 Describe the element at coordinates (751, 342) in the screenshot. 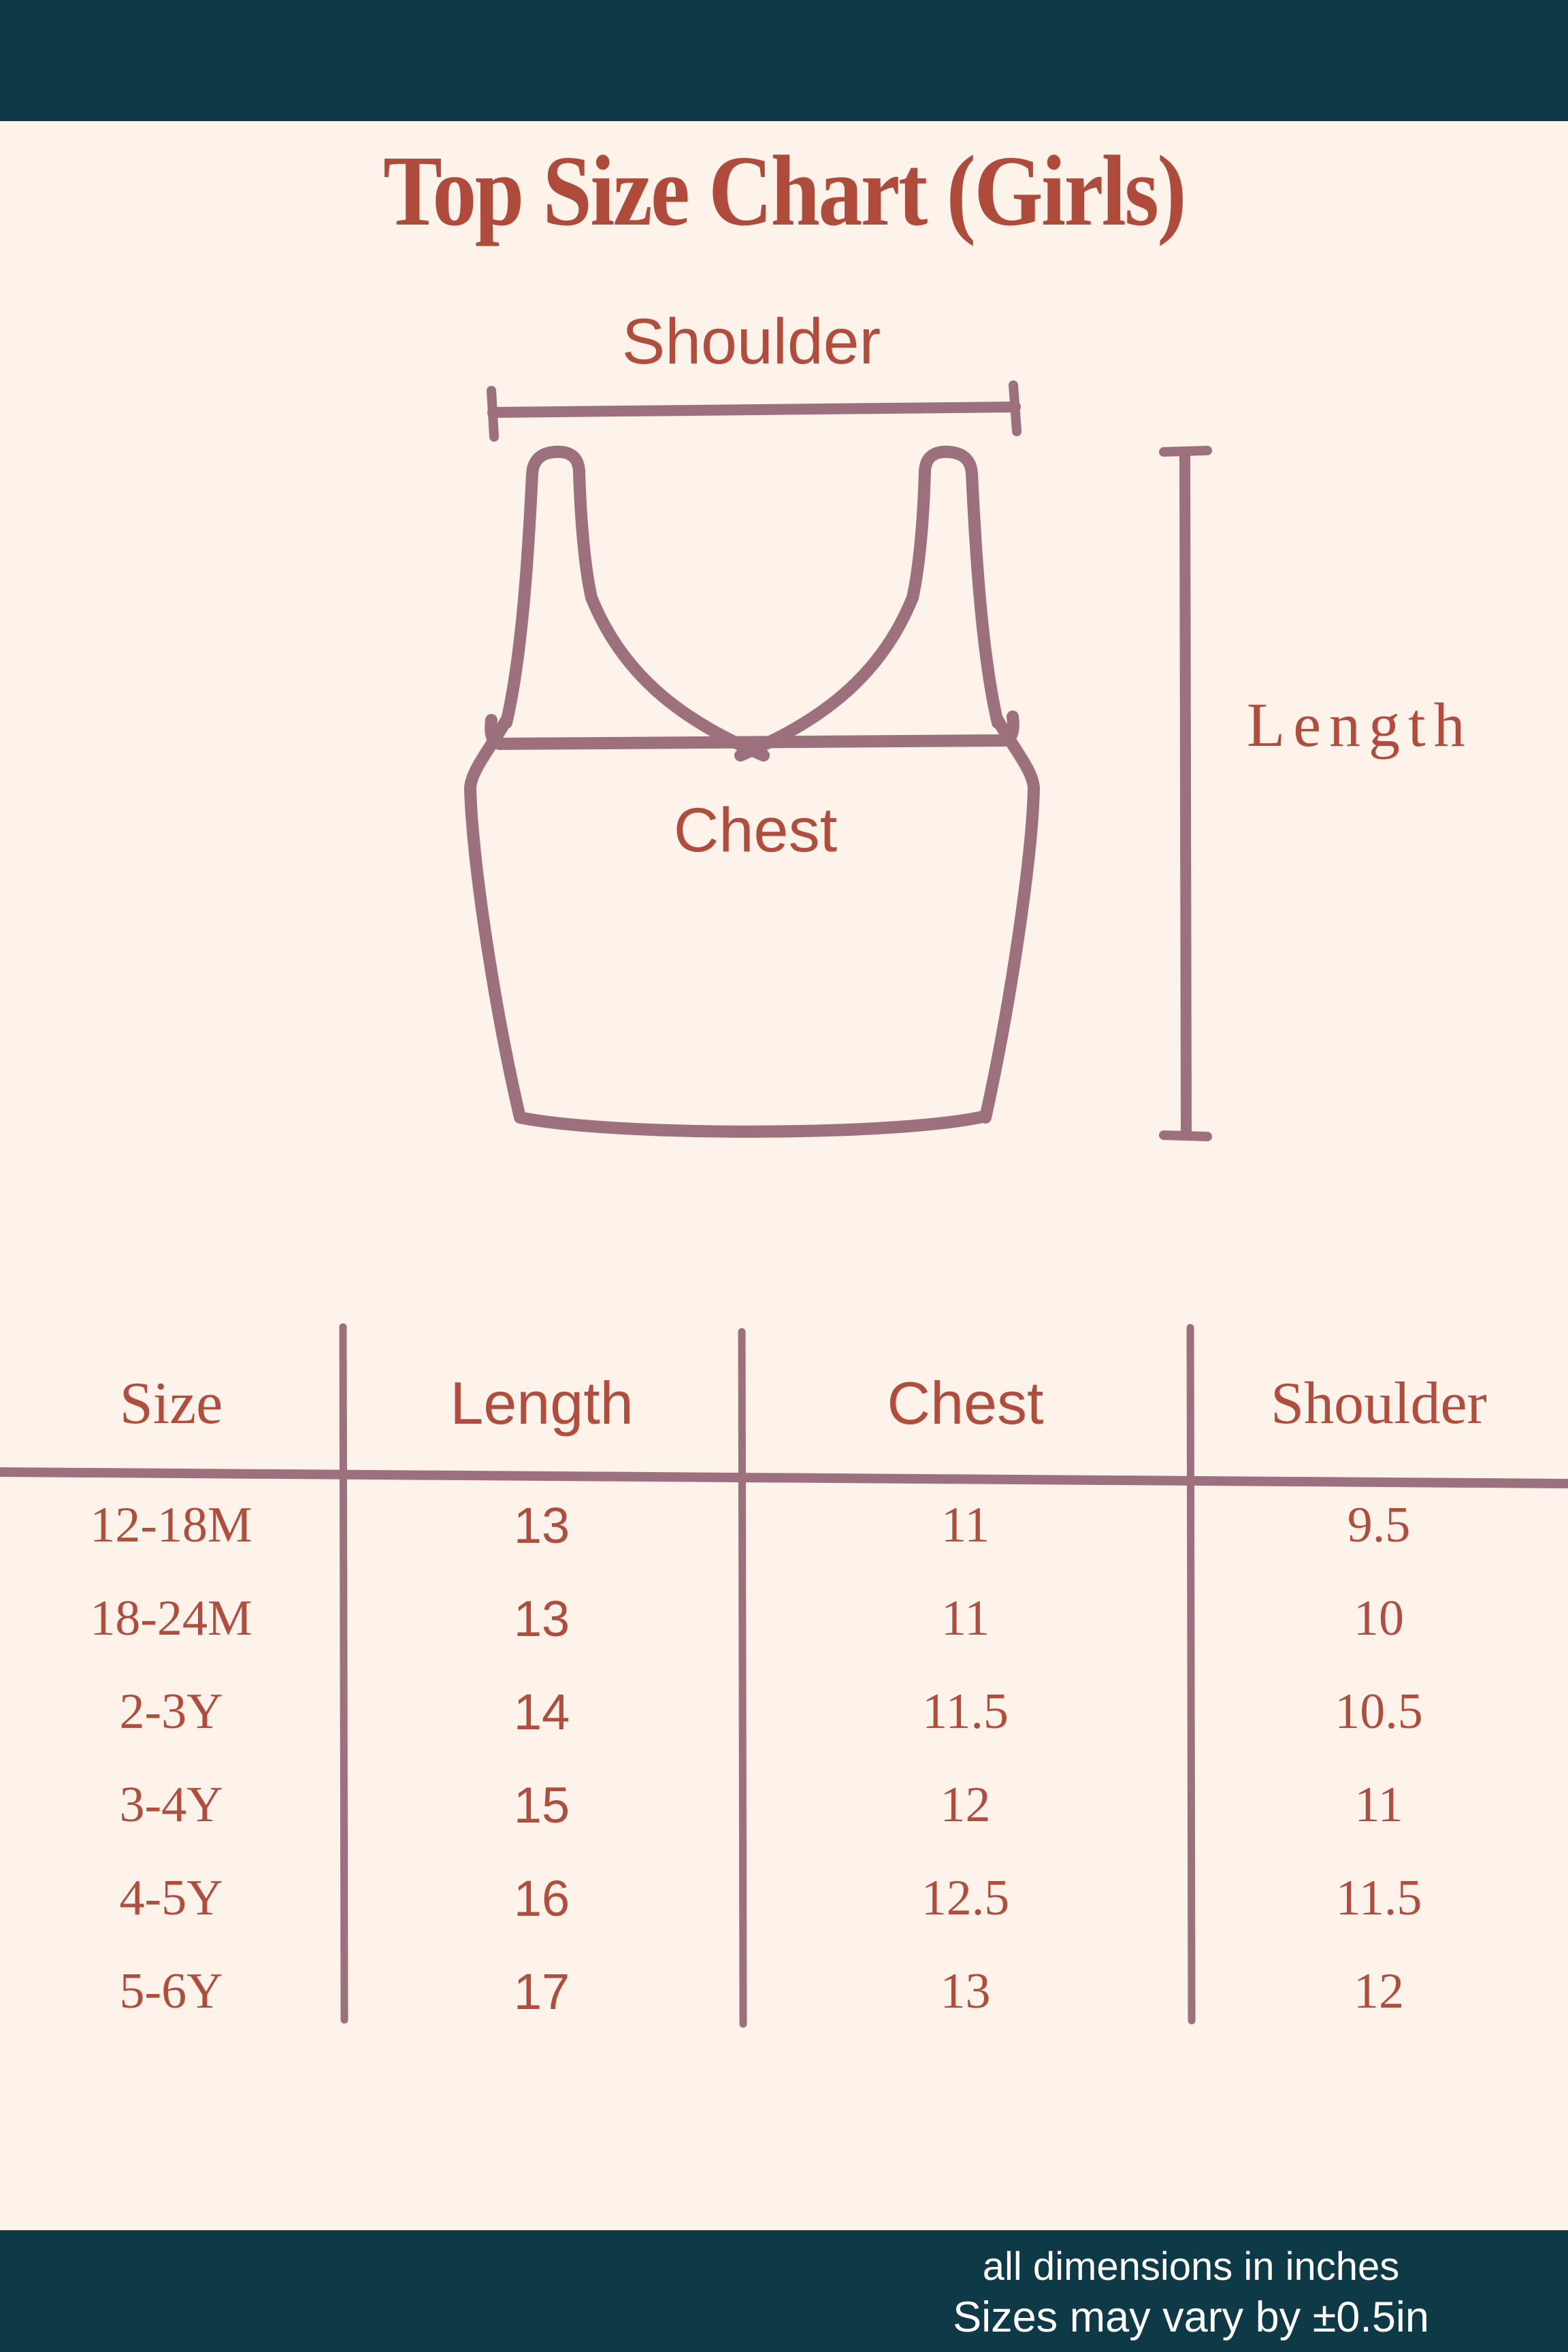

I see `shoulder-label: Shoulder` at that location.